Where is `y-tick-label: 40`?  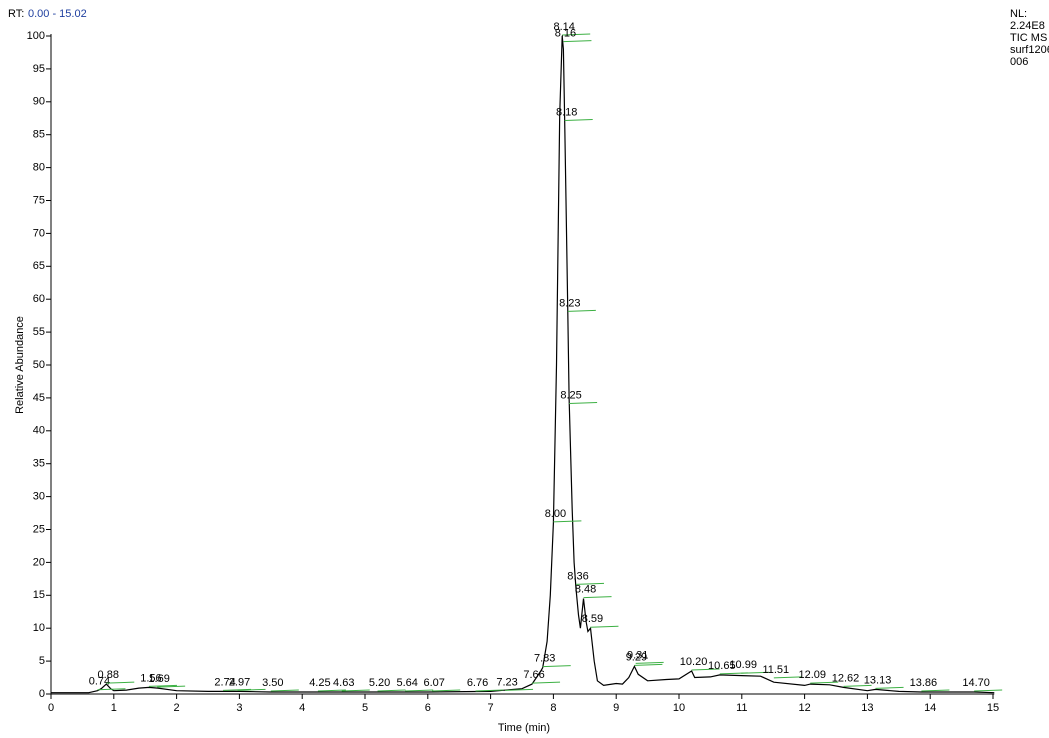
y-tick-label: 40 is located at coordinates (39, 431).